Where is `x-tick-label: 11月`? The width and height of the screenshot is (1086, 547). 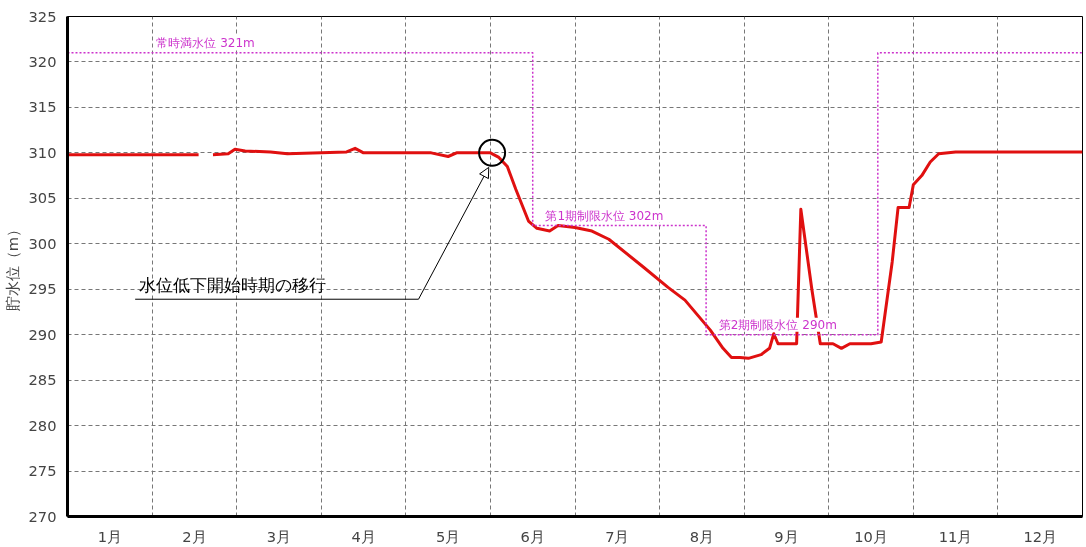
x-tick-label: 11月 is located at coordinates (955, 536).